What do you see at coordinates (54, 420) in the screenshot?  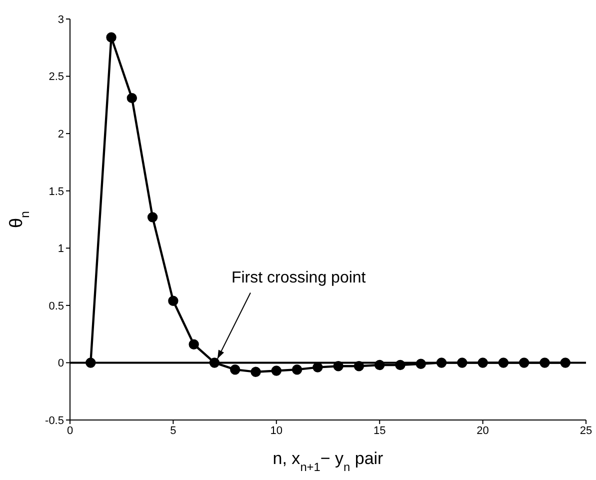 I see `y-tick-label: -0.5` at bounding box center [54, 420].